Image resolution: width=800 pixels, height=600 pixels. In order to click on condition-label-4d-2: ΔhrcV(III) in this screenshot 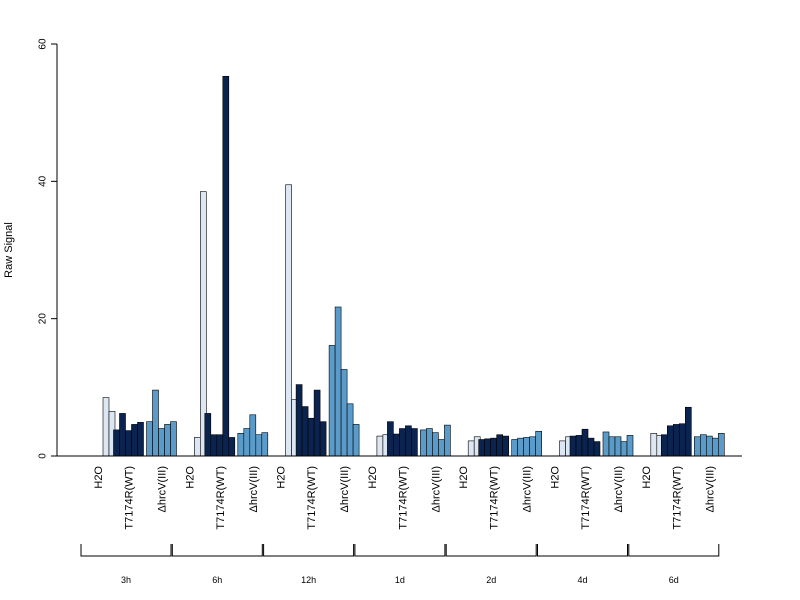, I will do `click(619, 489)`.